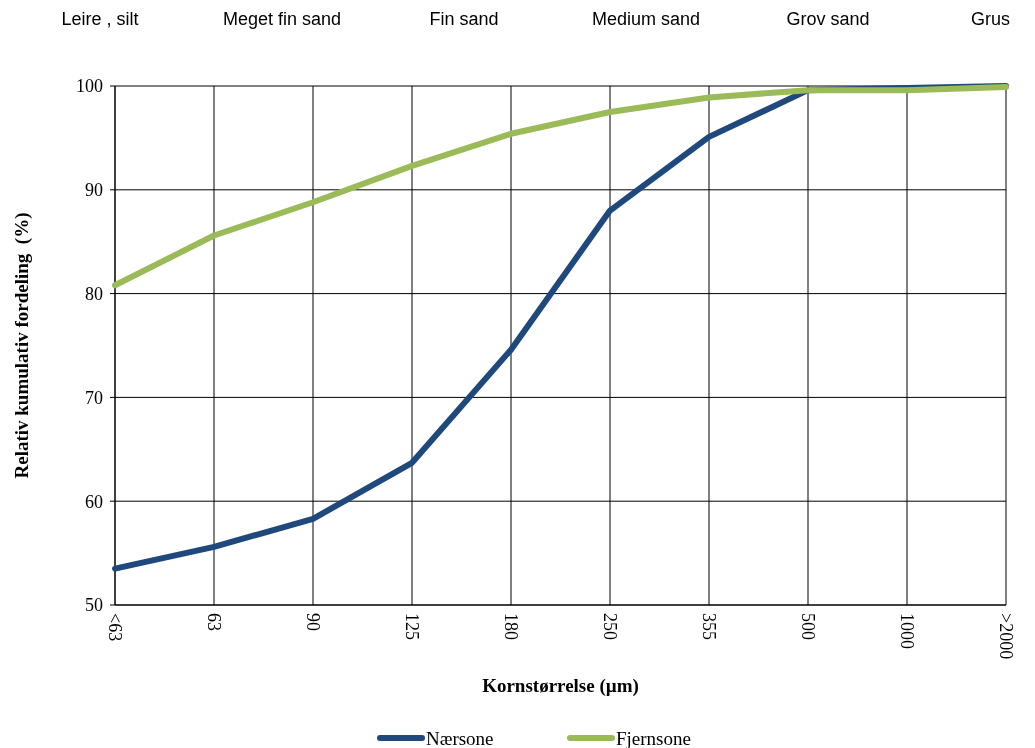 The image size is (1035, 748). Describe the element at coordinates (708, 626) in the screenshot. I see `x-tick-label: 355` at that location.